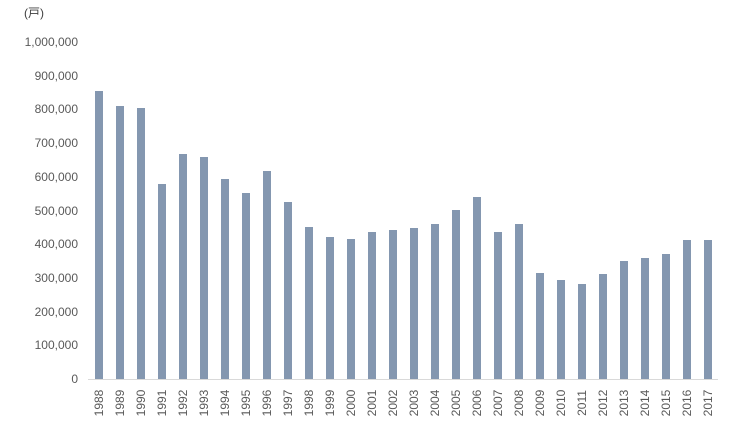  I want to click on x-tick-label: 1990, so click(140, 403).